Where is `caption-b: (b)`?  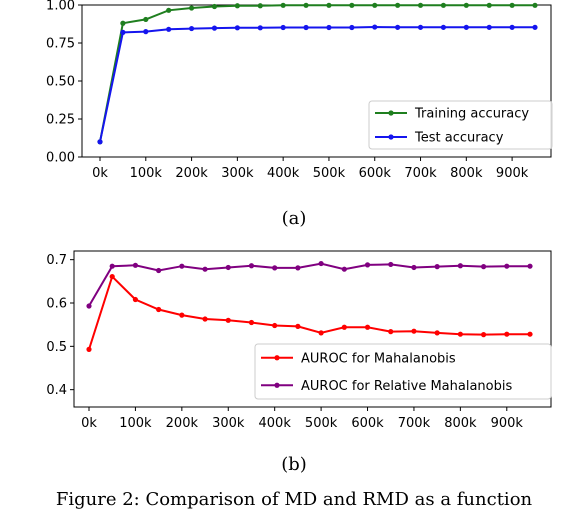
caption-b: (b) is located at coordinates (294, 464).